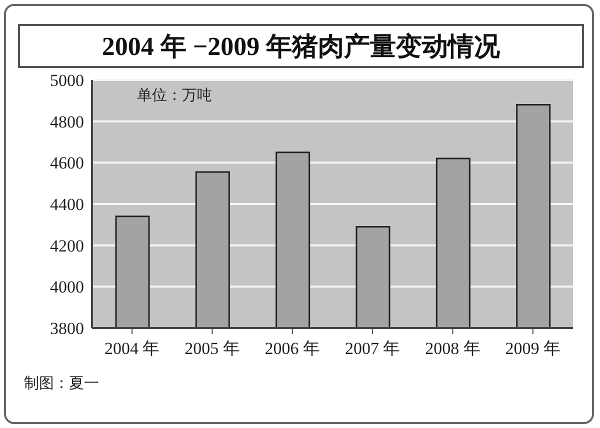 This screenshot has width=600, height=428. I want to click on y-tick-label: 4800, so click(67, 122).